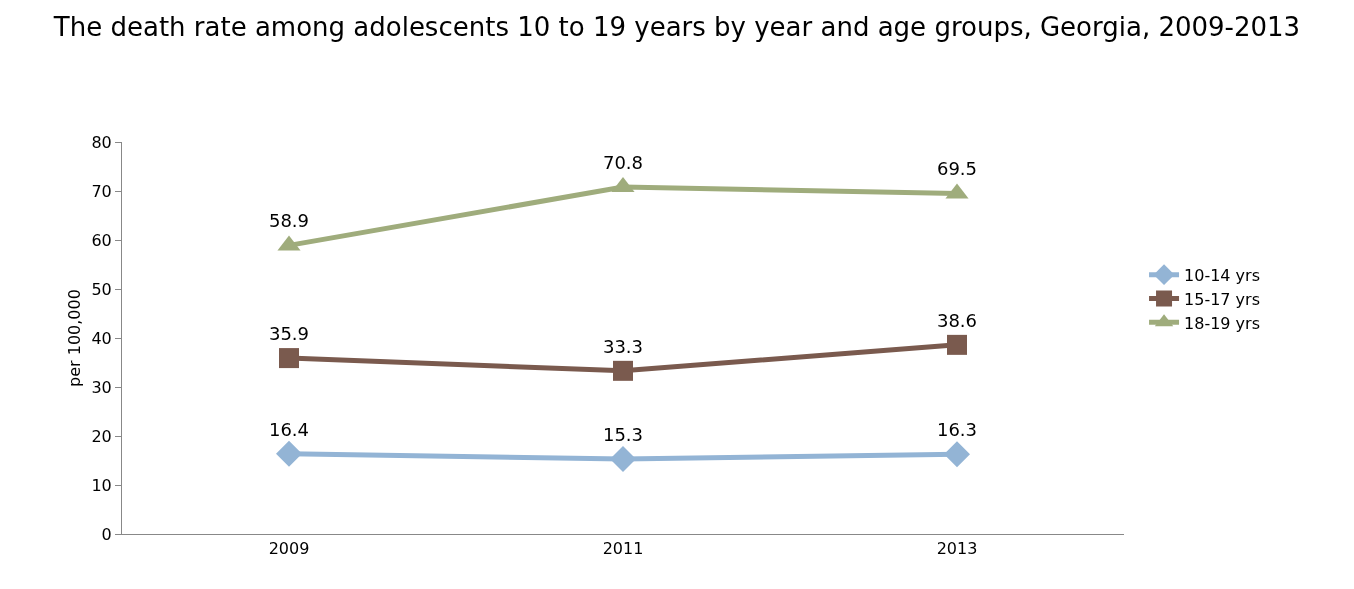 This screenshot has height=589, width=1354. I want to click on y-tick-label: 40, so click(101, 338).